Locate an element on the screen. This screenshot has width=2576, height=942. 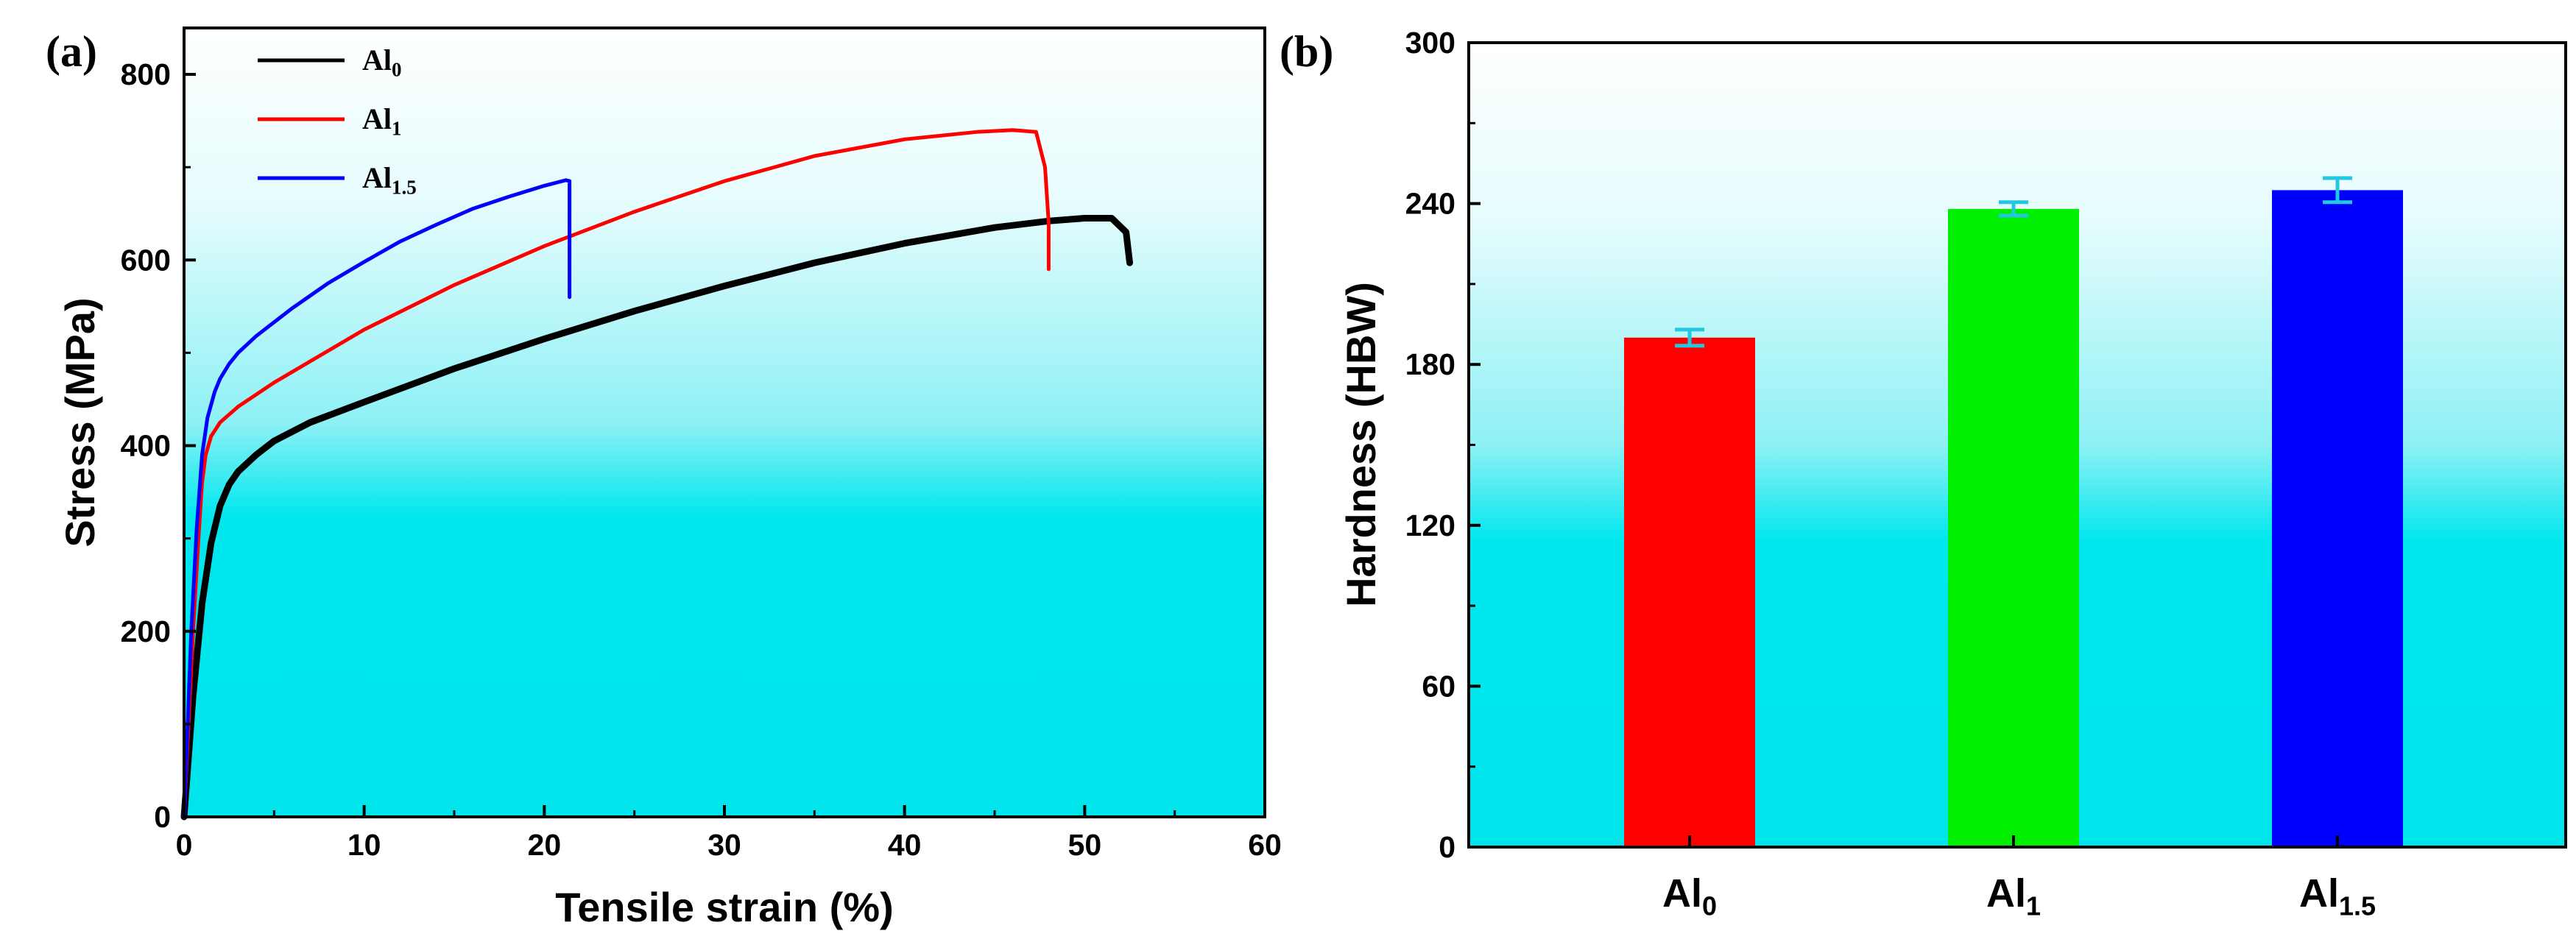
tensile-x-axis-title: Tensile strain (%) is located at coordinates (724, 907).